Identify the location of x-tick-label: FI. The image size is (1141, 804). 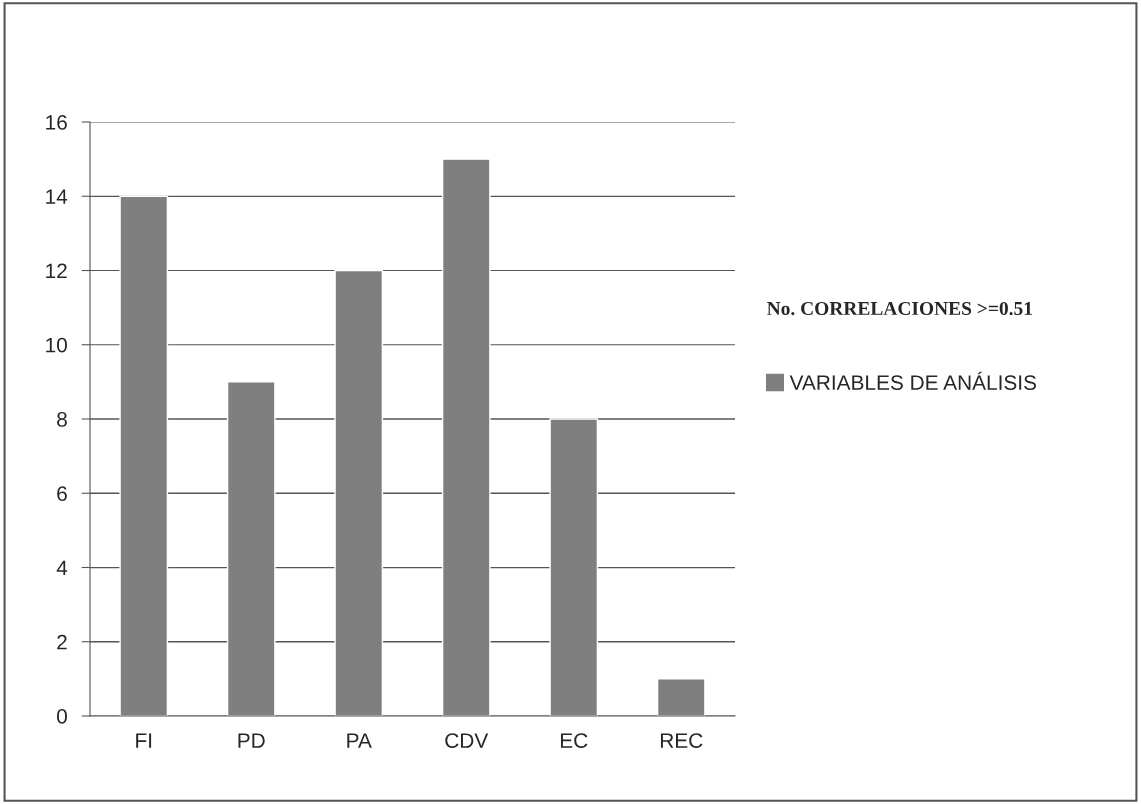
(144, 740).